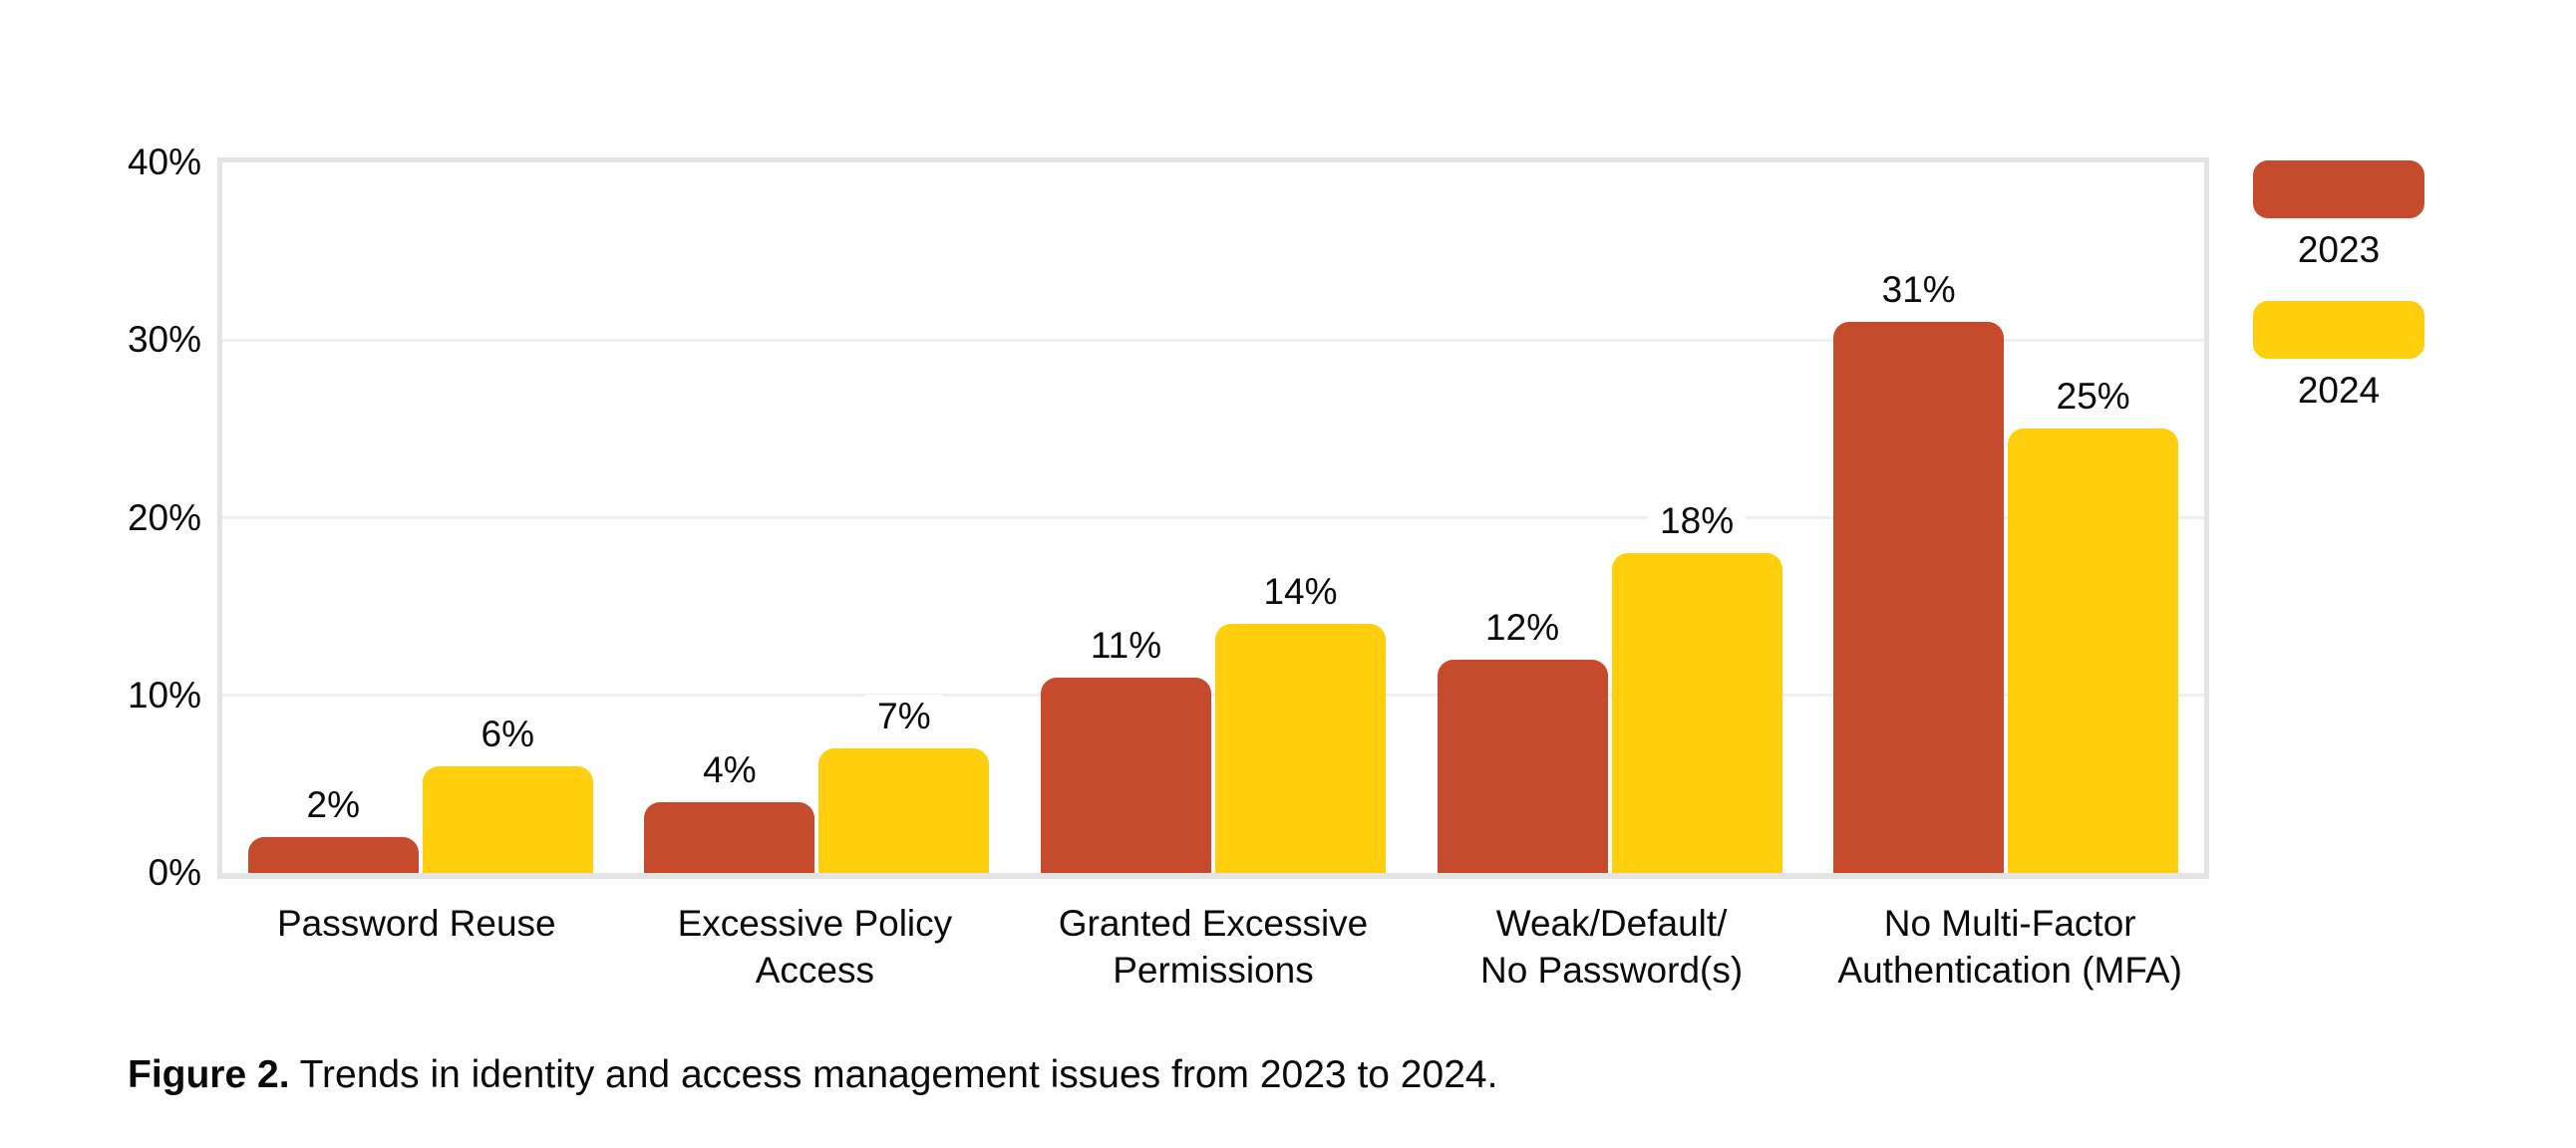 Image resolution: width=2576 pixels, height=1148 pixels. I want to click on bar-2023: 2%, so click(333, 828).